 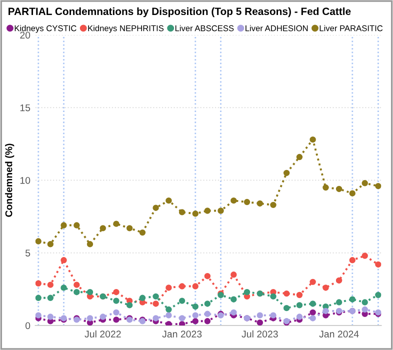 I want to click on y-tick-label: 0, so click(x=27, y=326).